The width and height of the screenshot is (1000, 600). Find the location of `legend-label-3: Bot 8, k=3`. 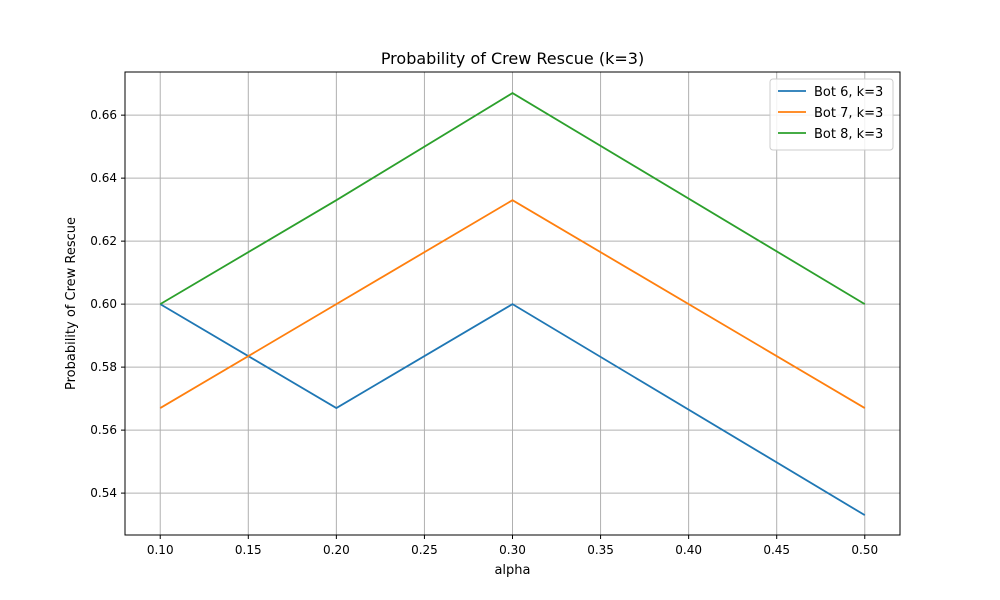

legend-label-3: Bot 8, k=3 is located at coordinates (848, 134).